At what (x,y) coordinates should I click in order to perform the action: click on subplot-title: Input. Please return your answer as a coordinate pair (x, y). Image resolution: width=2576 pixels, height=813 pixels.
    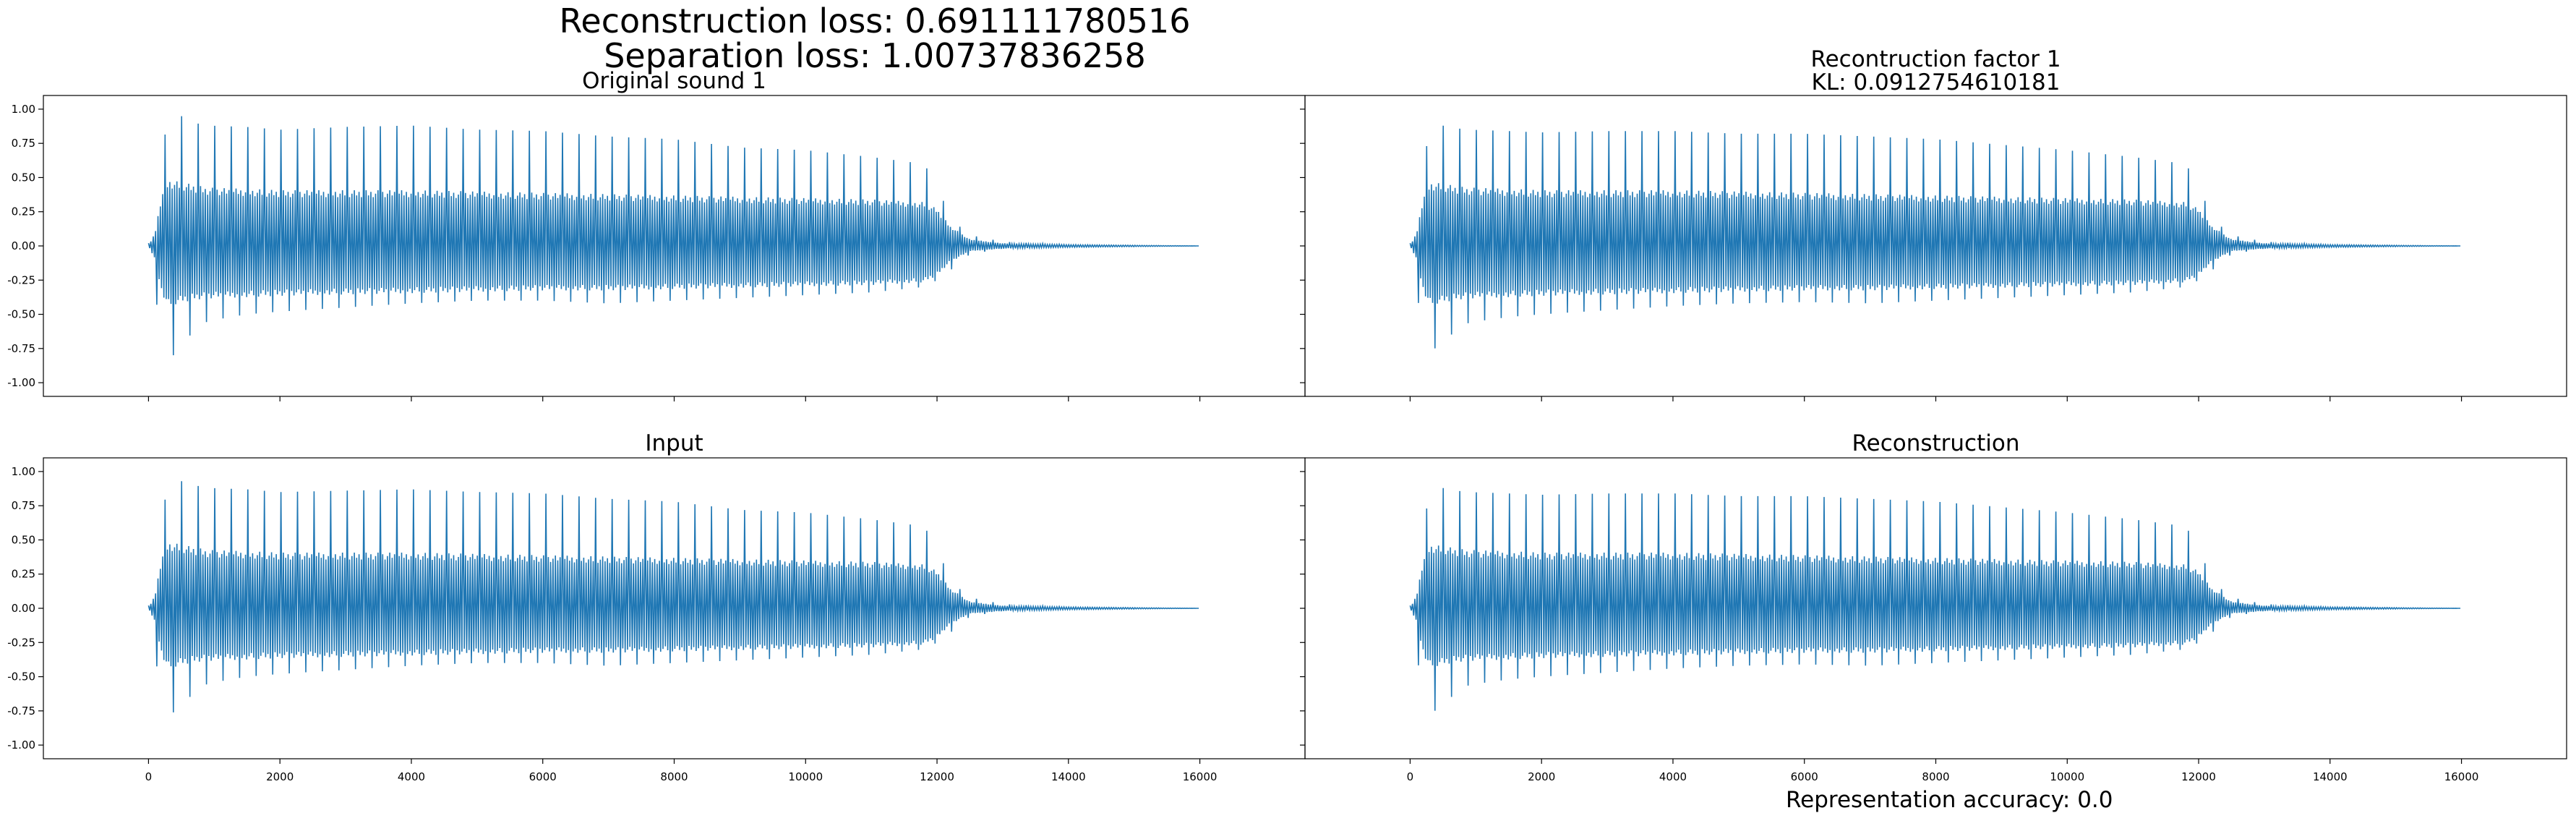
    Looking at the image, I should click on (674, 443).